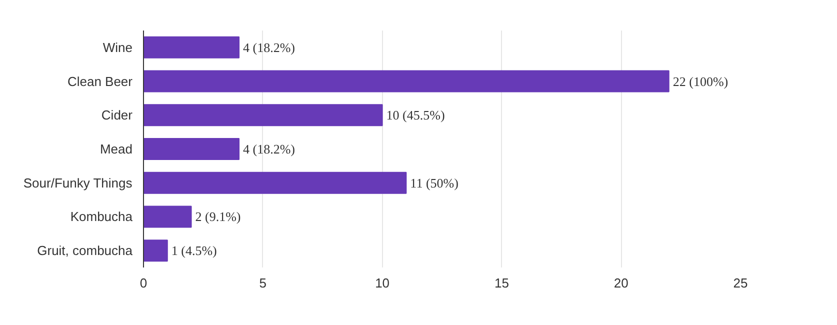 This screenshot has height=325, width=837. What do you see at coordinates (85, 250) in the screenshot?
I see `y-tick-label: Gruit, combucha` at bounding box center [85, 250].